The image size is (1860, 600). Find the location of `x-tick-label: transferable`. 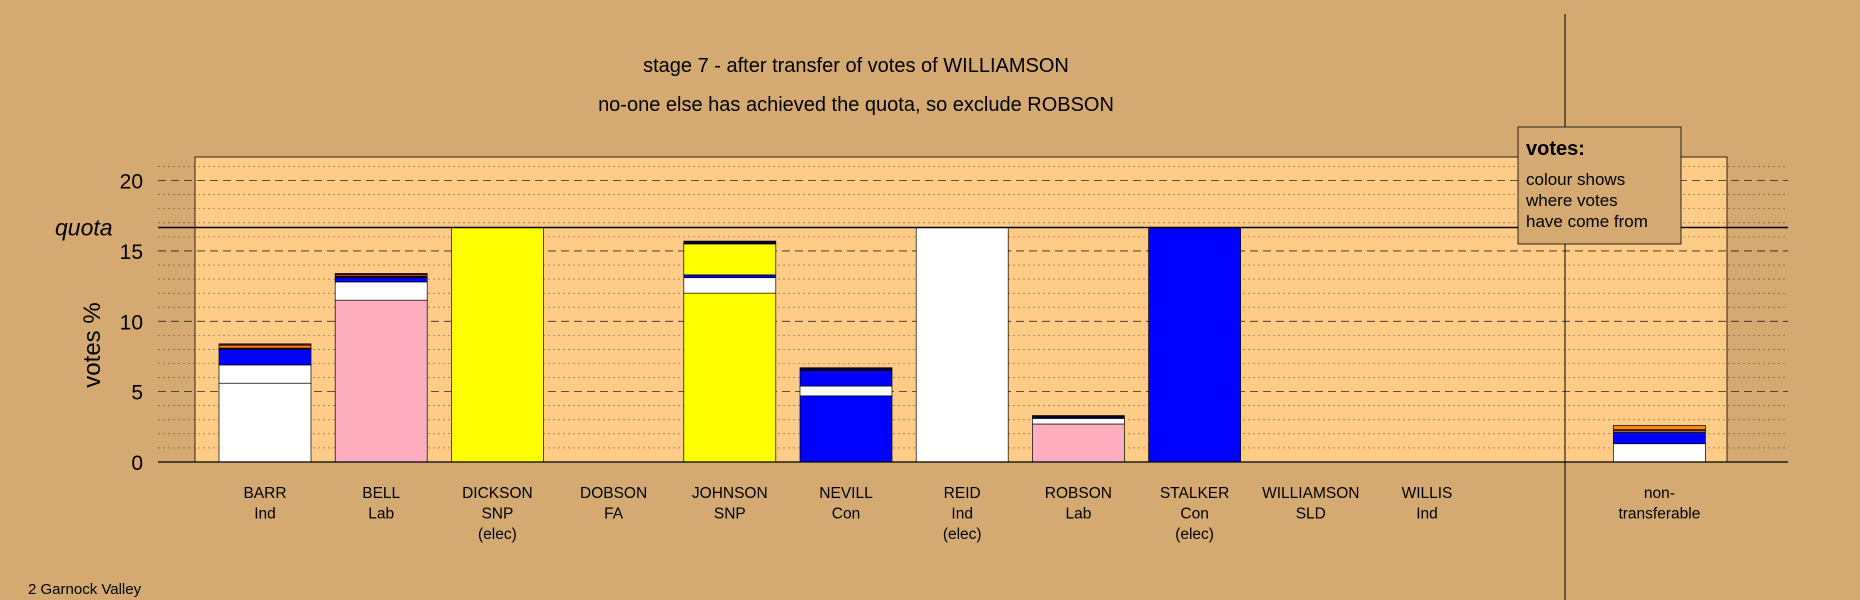

x-tick-label: transferable is located at coordinates (1659, 514).